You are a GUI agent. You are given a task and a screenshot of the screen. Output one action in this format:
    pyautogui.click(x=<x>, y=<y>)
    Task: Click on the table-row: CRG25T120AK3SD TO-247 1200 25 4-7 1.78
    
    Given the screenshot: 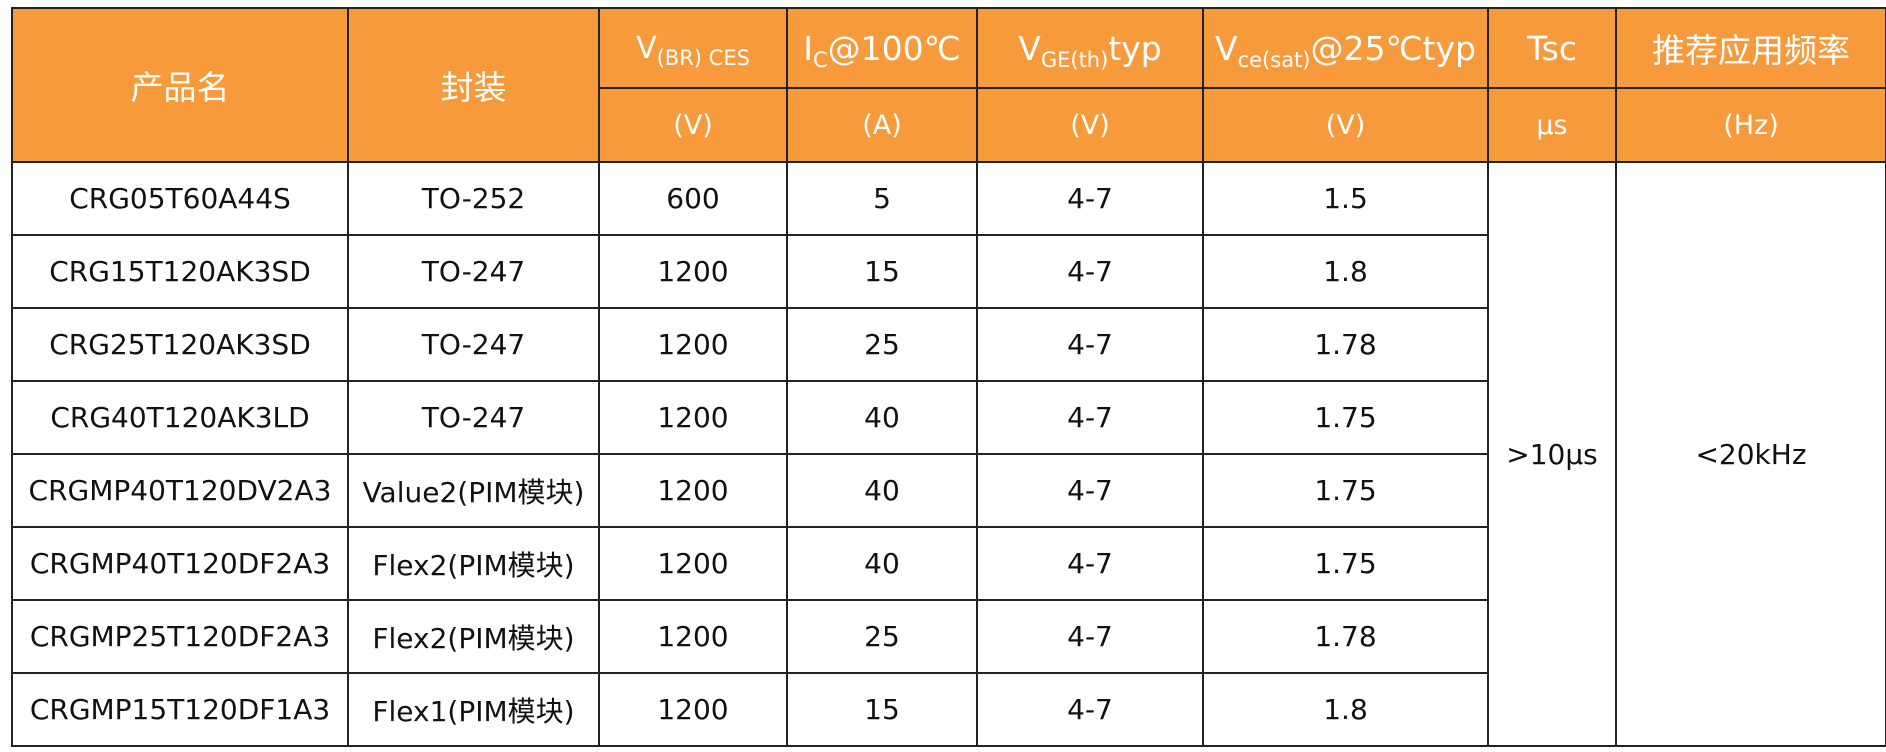 What is the action you would take?
    pyautogui.click(x=948, y=344)
    